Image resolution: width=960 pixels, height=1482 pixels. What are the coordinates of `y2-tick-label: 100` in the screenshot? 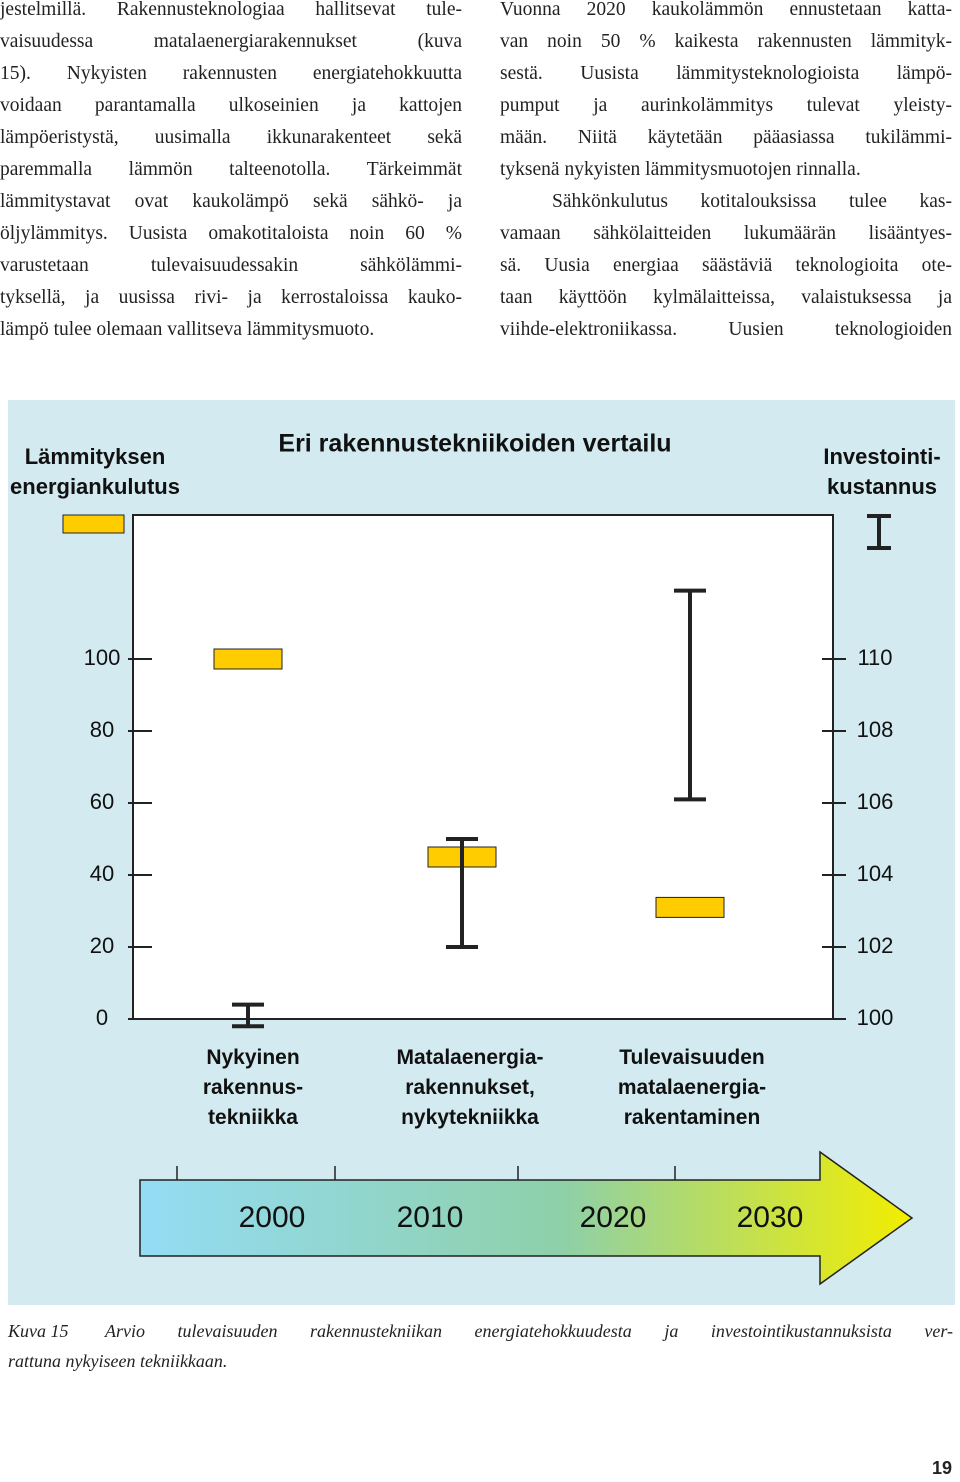 It's located at (875, 1017).